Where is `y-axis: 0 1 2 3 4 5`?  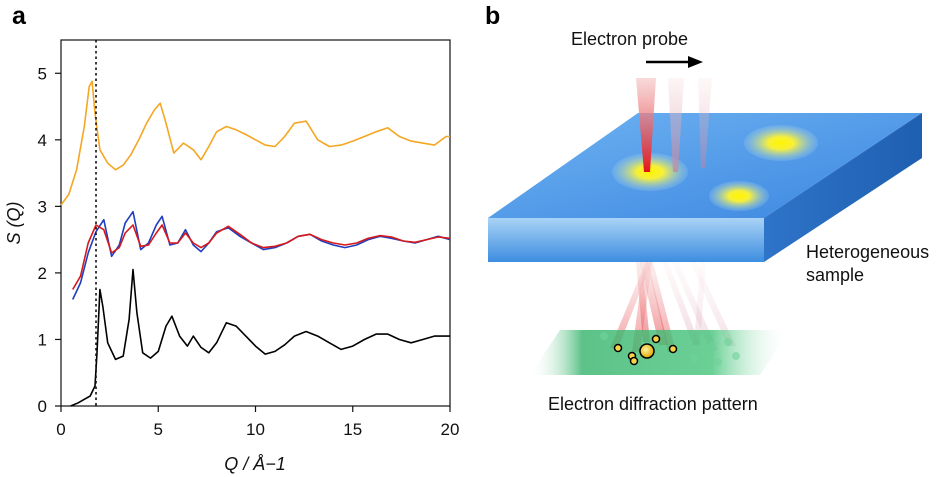
y-axis: 0 1 2 3 4 5 is located at coordinates (49, 240).